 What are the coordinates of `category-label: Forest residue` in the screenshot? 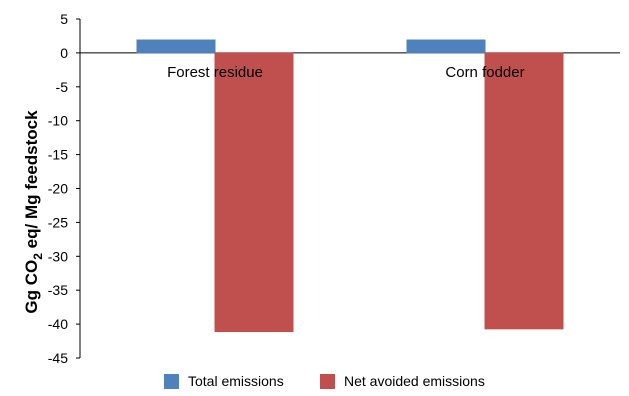 It's located at (215, 72).